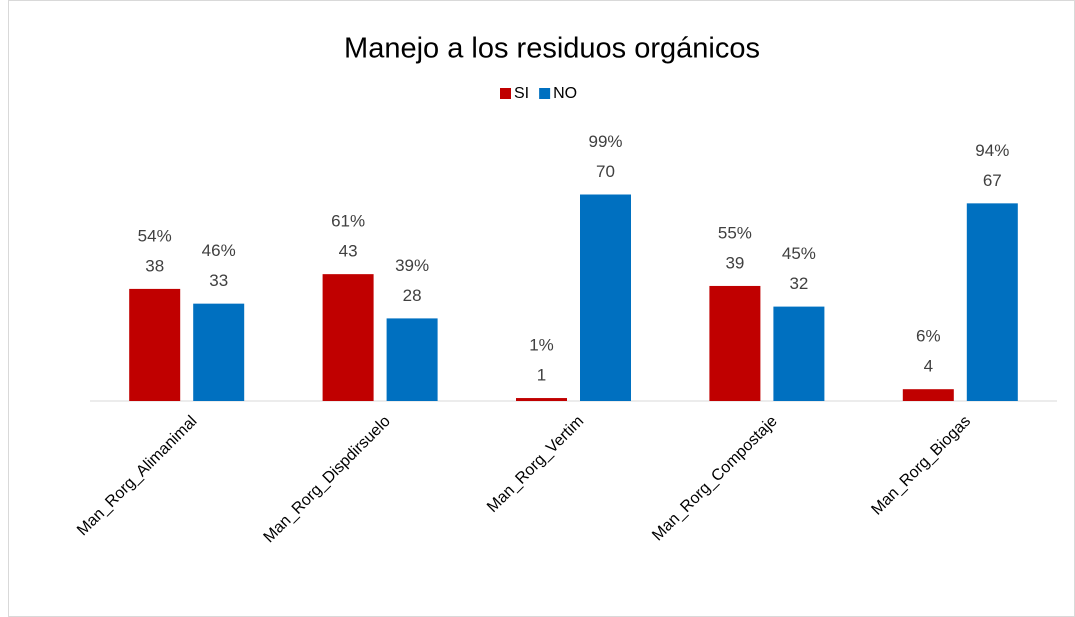  What do you see at coordinates (992, 150) in the screenshot?
I see `percent-label: 94%` at bounding box center [992, 150].